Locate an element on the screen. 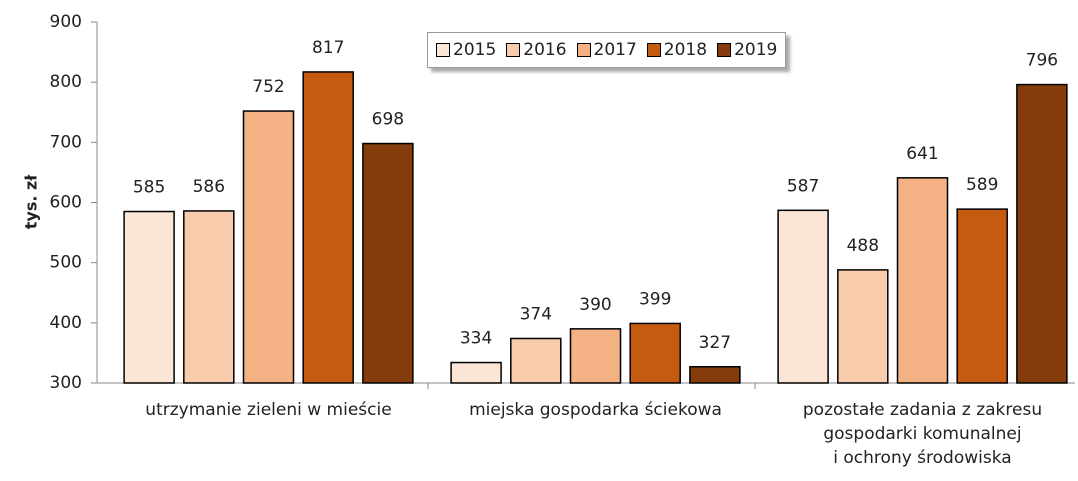 The height and width of the screenshot is (481, 1078). y-tick-label: 900 is located at coordinates (66, 22).